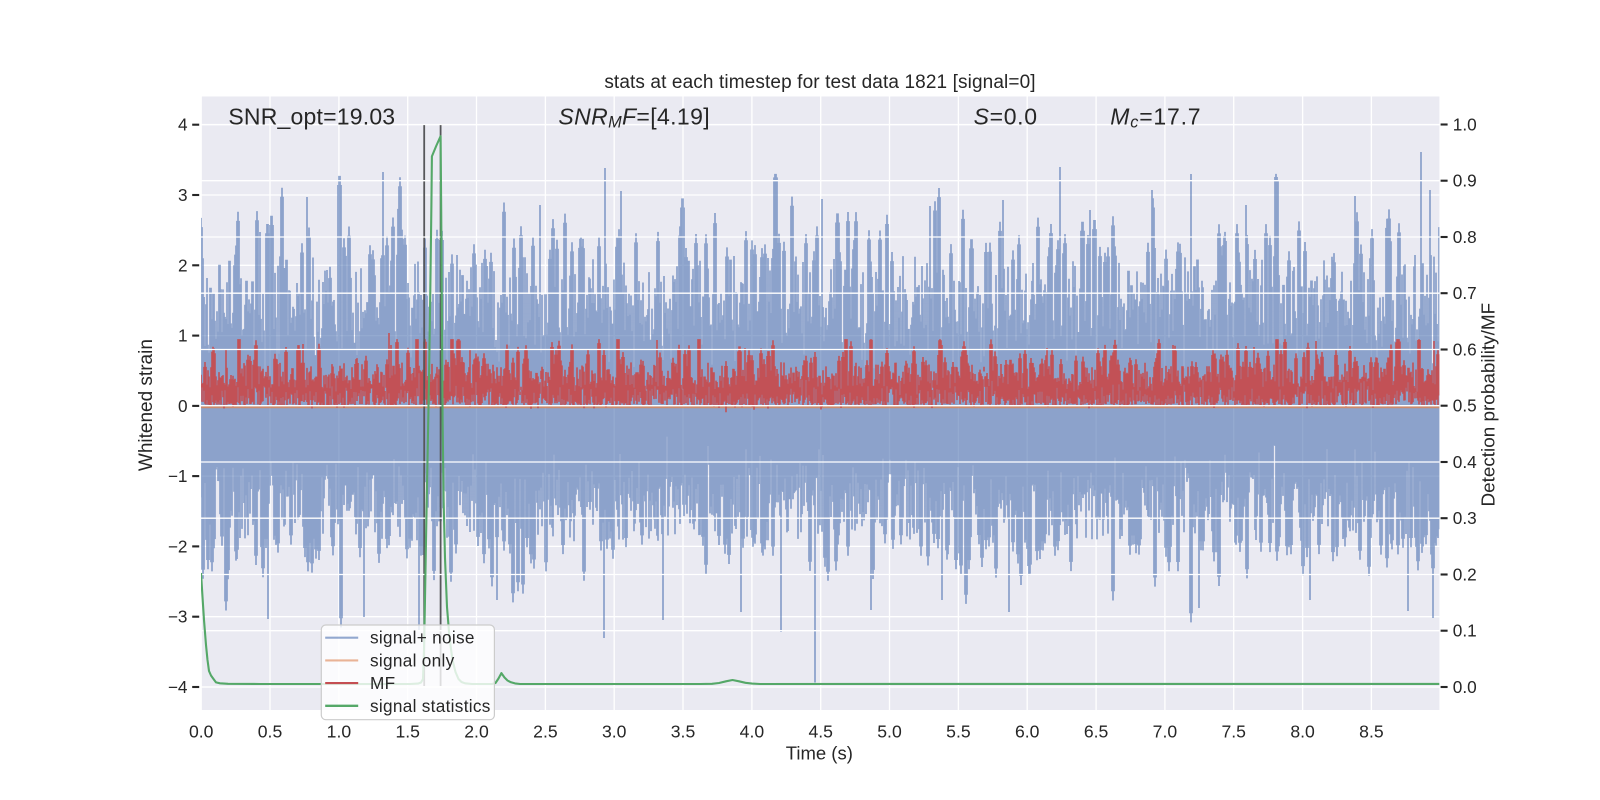  What do you see at coordinates (1302, 731) in the screenshot?
I see `svg-text: 8.0` at bounding box center [1302, 731].